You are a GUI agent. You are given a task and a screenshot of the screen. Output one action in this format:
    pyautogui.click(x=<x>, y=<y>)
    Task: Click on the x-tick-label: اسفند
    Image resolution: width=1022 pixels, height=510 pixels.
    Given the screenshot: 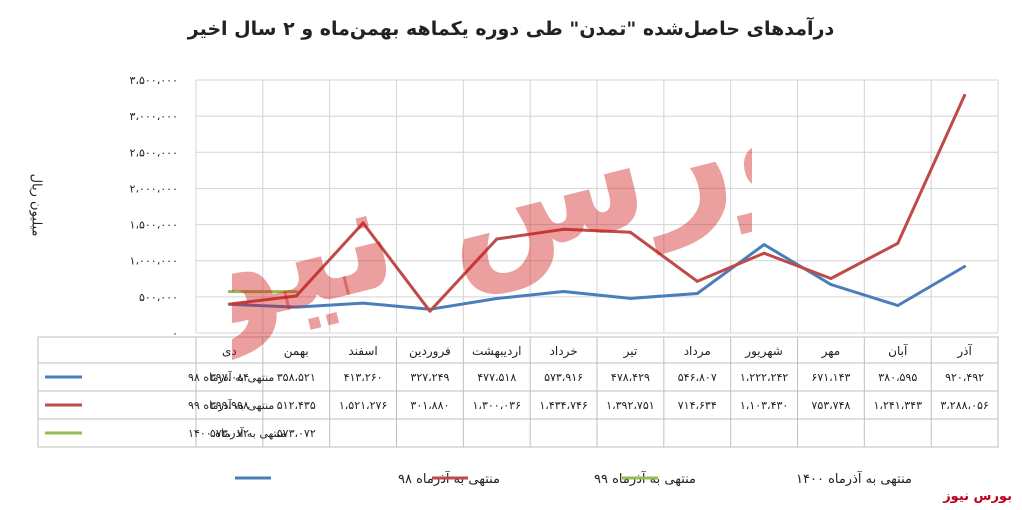 What is the action you would take?
    pyautogui.click(x=362, y=351)
    